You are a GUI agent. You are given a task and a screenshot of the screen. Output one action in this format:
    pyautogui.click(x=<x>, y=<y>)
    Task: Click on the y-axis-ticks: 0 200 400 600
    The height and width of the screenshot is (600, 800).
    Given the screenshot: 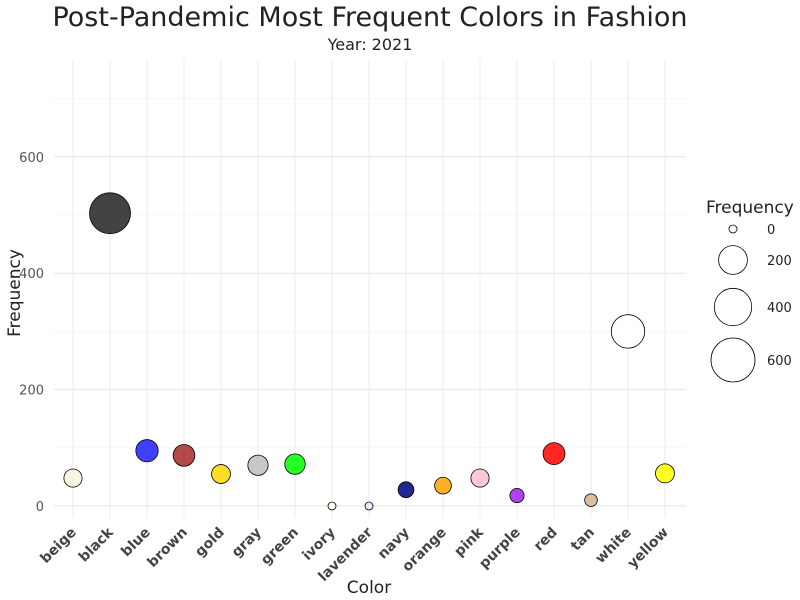 What is the action you would take?
    pyautogui.click(x=31, y=333)
    